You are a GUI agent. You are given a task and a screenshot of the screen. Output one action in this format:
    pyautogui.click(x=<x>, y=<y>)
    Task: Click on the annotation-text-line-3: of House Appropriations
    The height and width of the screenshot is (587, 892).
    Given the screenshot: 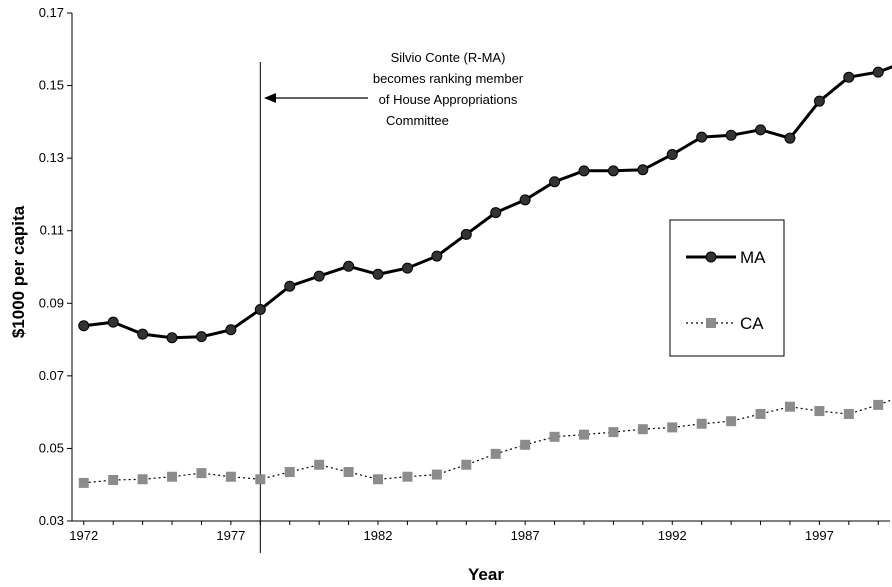 What is the action you would take?
    pyautogui.click(x=448, y=99)
    